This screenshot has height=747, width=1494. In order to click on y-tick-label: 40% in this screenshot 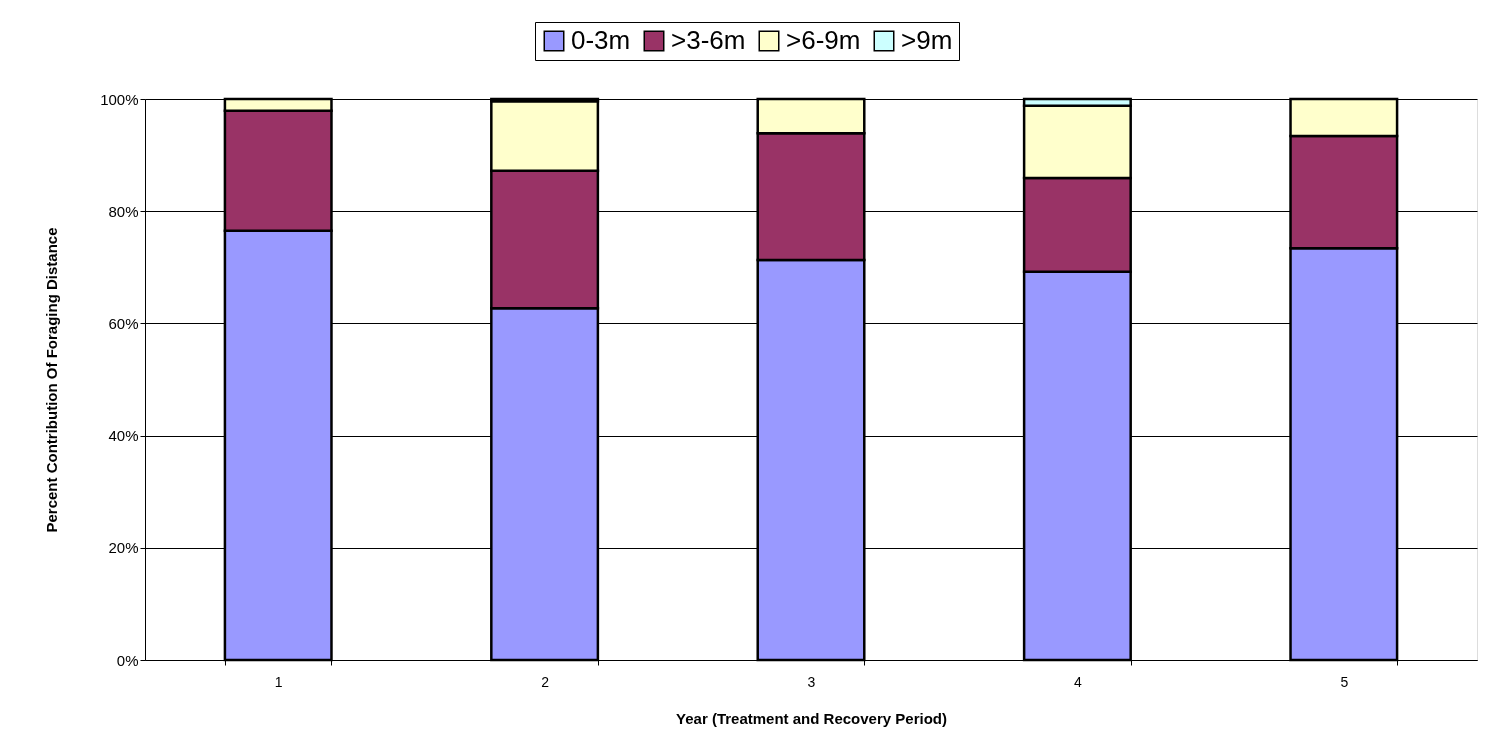, I will do `click(123, 436)`.